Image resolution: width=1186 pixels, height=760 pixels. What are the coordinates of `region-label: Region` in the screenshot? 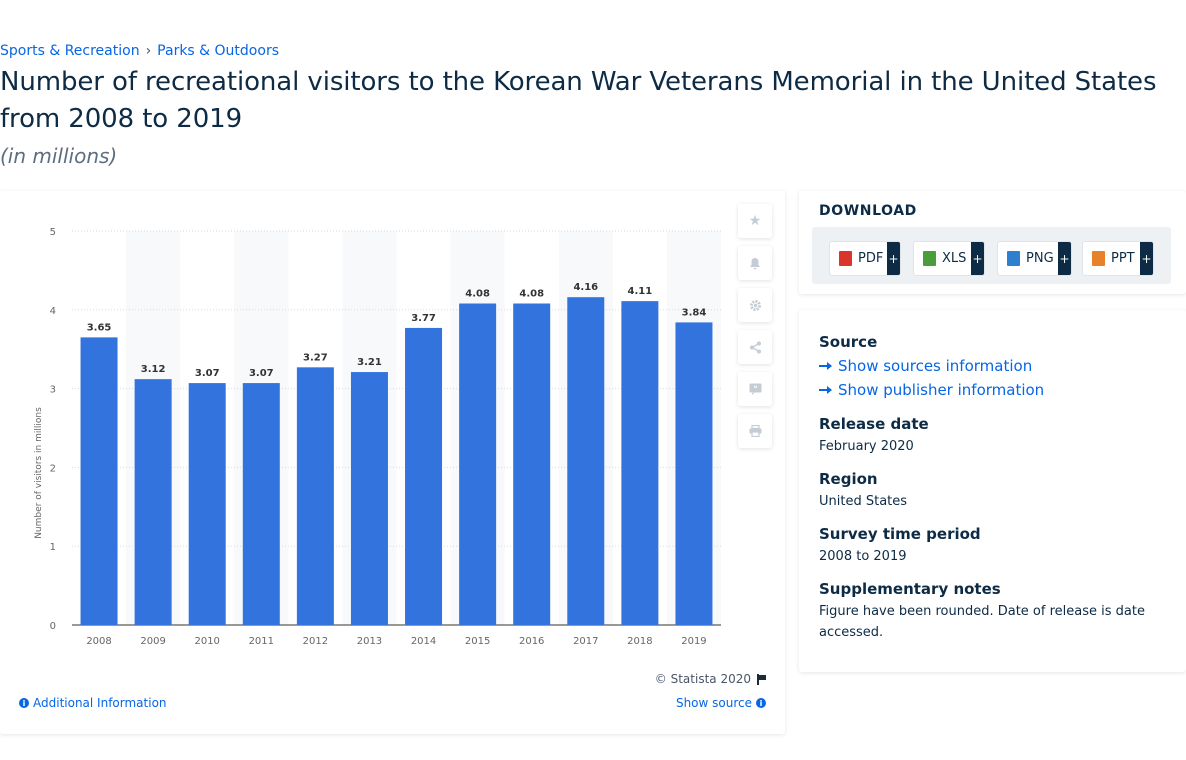 It's located at (848, 479).